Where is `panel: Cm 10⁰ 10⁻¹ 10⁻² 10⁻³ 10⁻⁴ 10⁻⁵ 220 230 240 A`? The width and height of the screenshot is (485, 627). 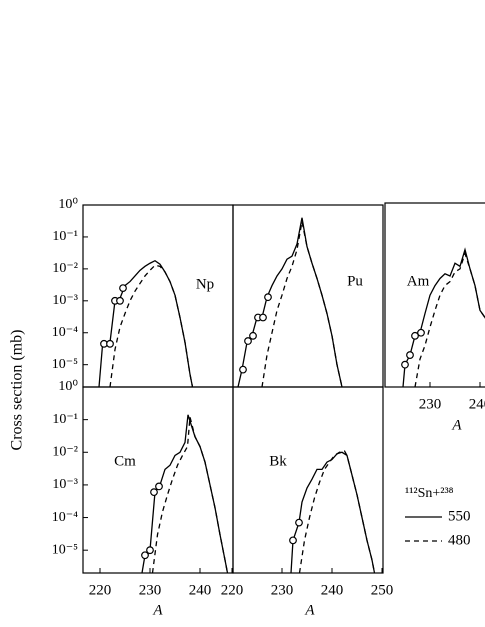
panel: Cm 10⁰ 10⁻¹ 10⁻² 10⁻³ 10⁻⁴ 10⁻⁵ 220 230 240 A is located at coordinates (143, 498).